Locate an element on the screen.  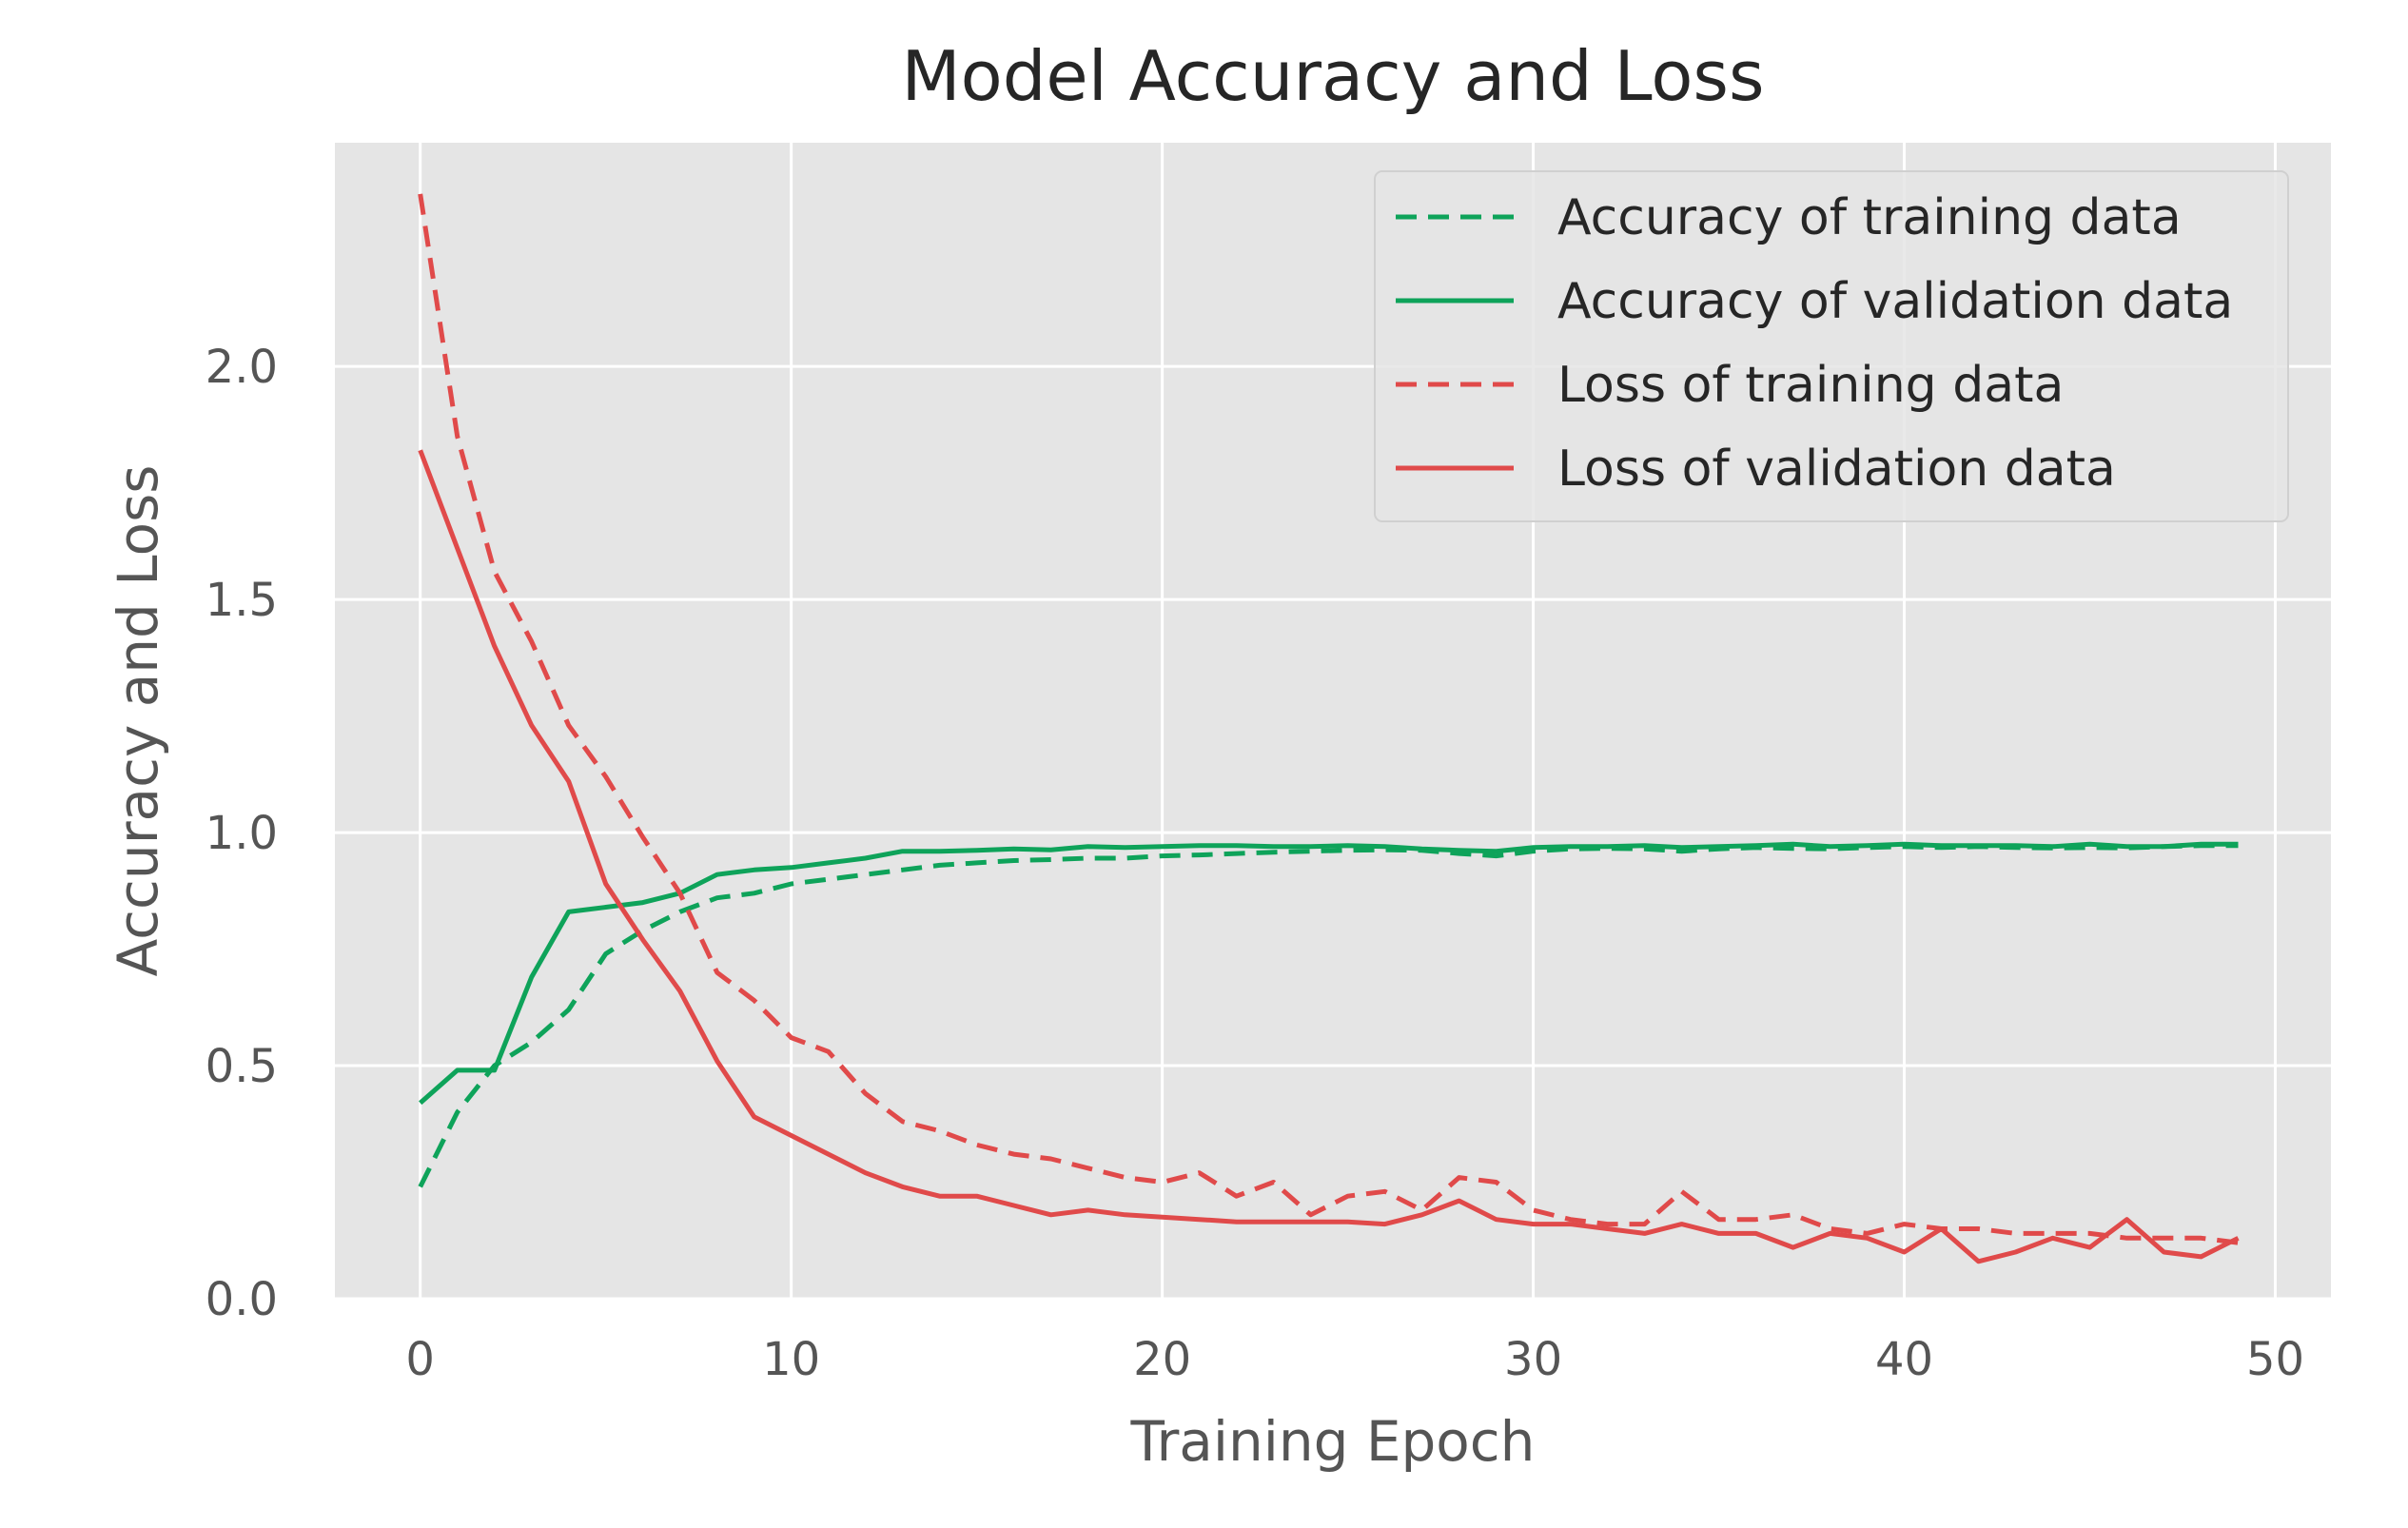
legend-label: Loss of training data is located at coordinates (1810, 385).